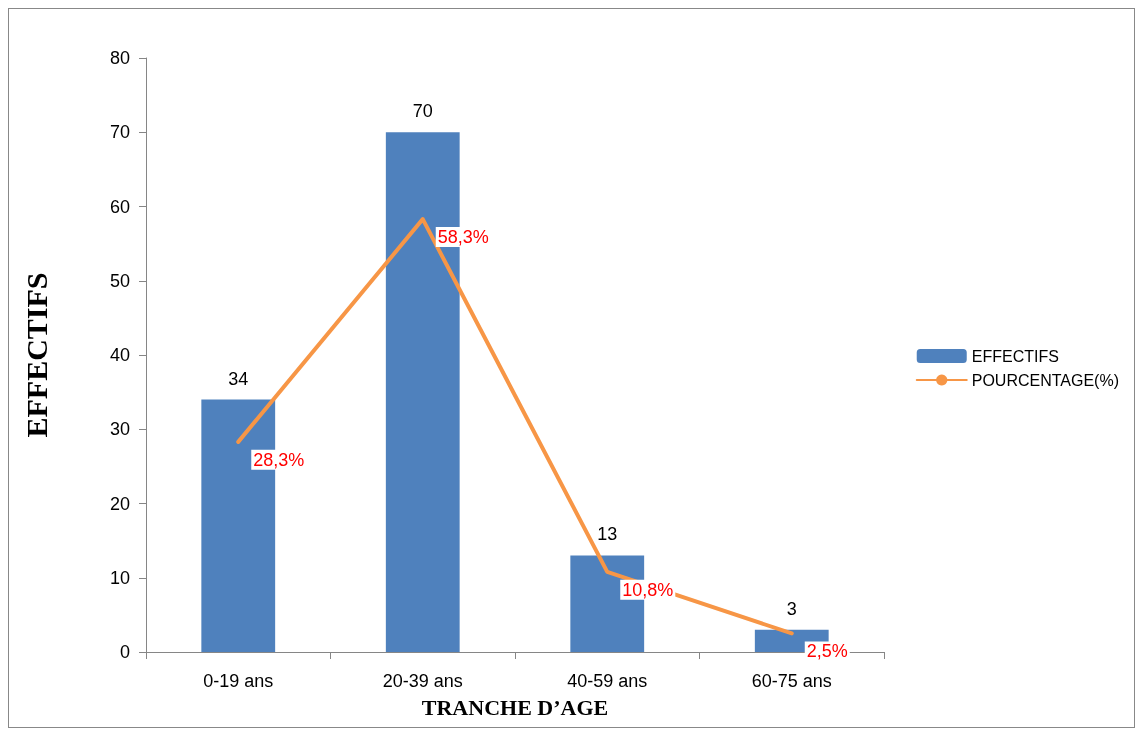 The image size is (1143, 736). What do you see at coordinates (1045, 380) in the screenshot?
I see `legend-label: POURCENTAGE(%)` at bounding box center [1045, 380].